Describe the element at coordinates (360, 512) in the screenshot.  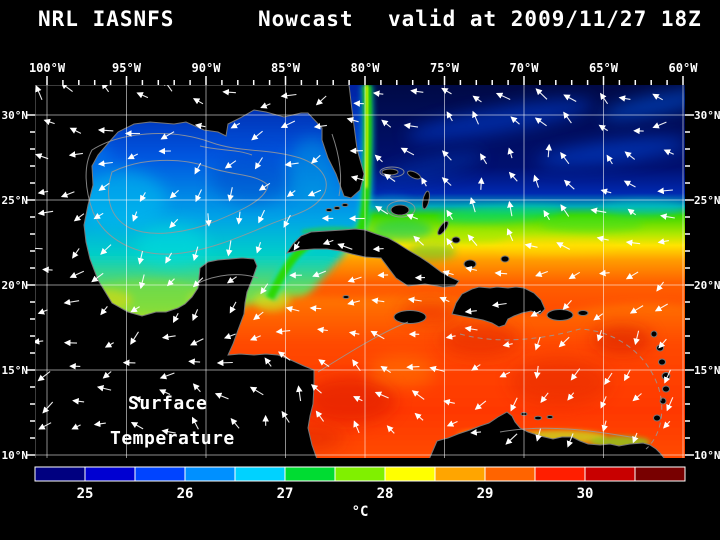
I see `colorbar-unit-label: °C` at that location.